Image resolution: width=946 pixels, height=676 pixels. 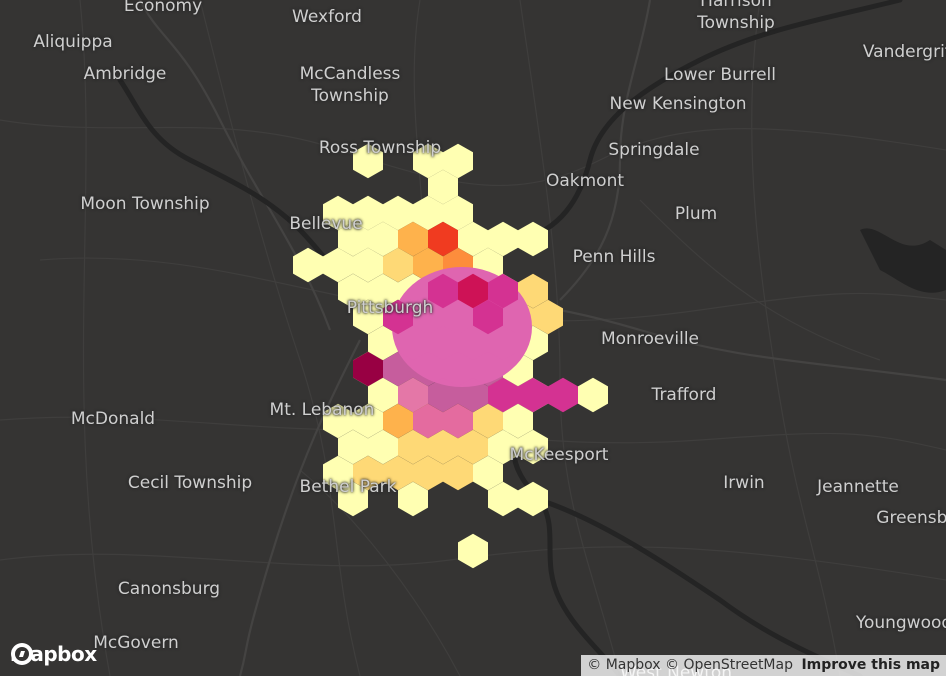 What do you see at coordinates (350, 85) in the screenshot?
I see `place-label: McCandless Township` at bounding box center [350, 85].